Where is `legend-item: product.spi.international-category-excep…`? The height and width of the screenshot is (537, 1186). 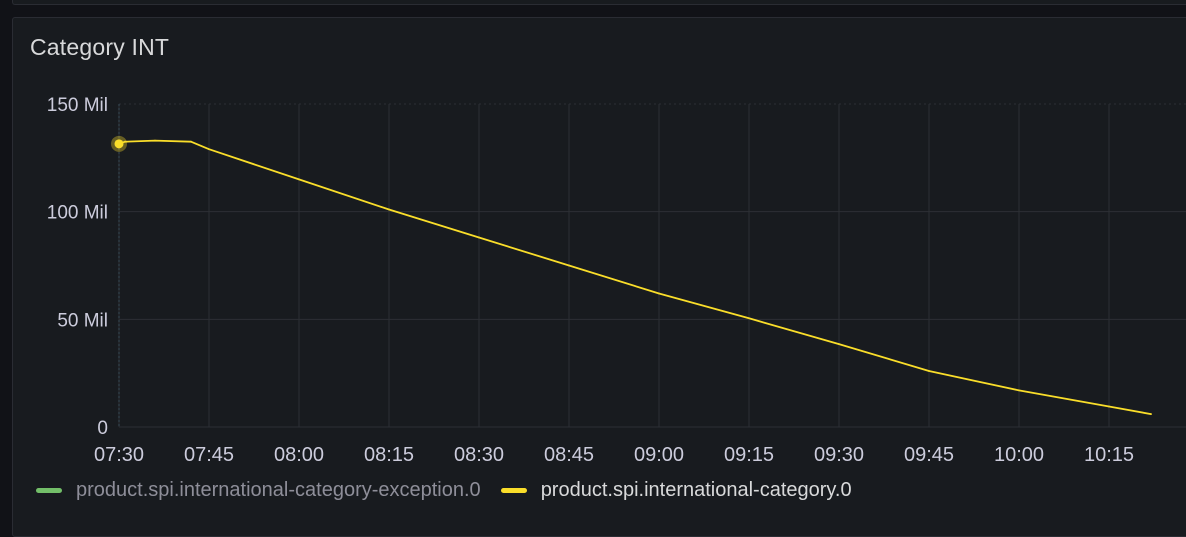 legend-item: product.spi.international-category-excep… is located at coordinates (258, 490).